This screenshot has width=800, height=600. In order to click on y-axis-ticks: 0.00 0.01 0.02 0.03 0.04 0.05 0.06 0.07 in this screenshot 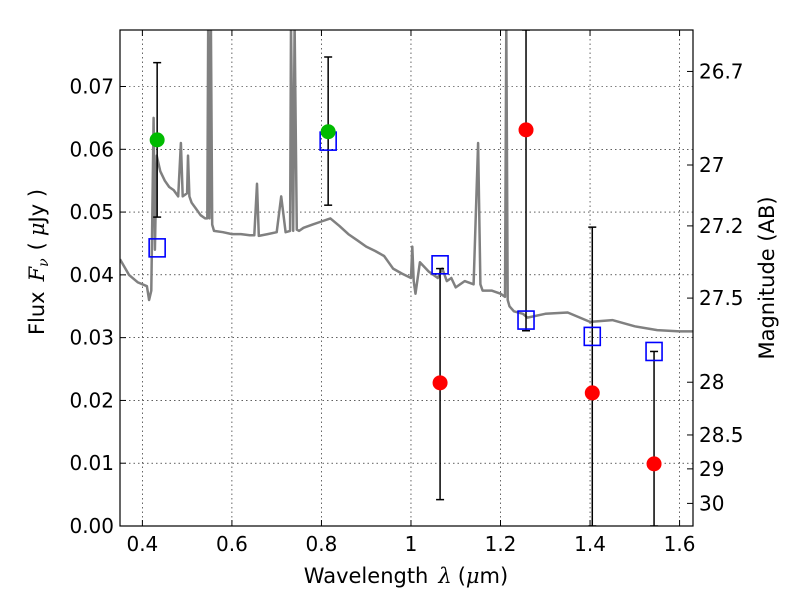, I will do `click(97, 306)`.